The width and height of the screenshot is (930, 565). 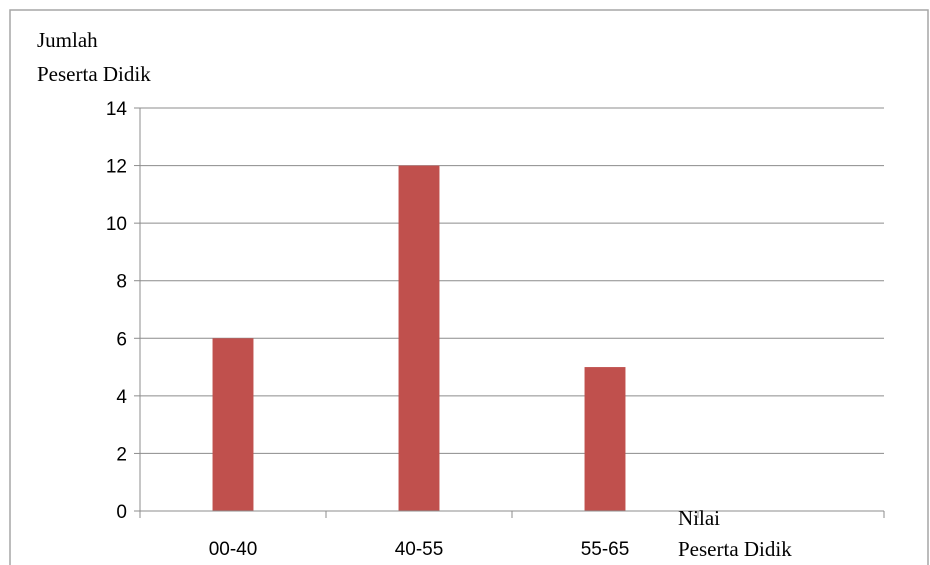 I want to click on y-tick-label-5: 10, so click(x=116, y=224).